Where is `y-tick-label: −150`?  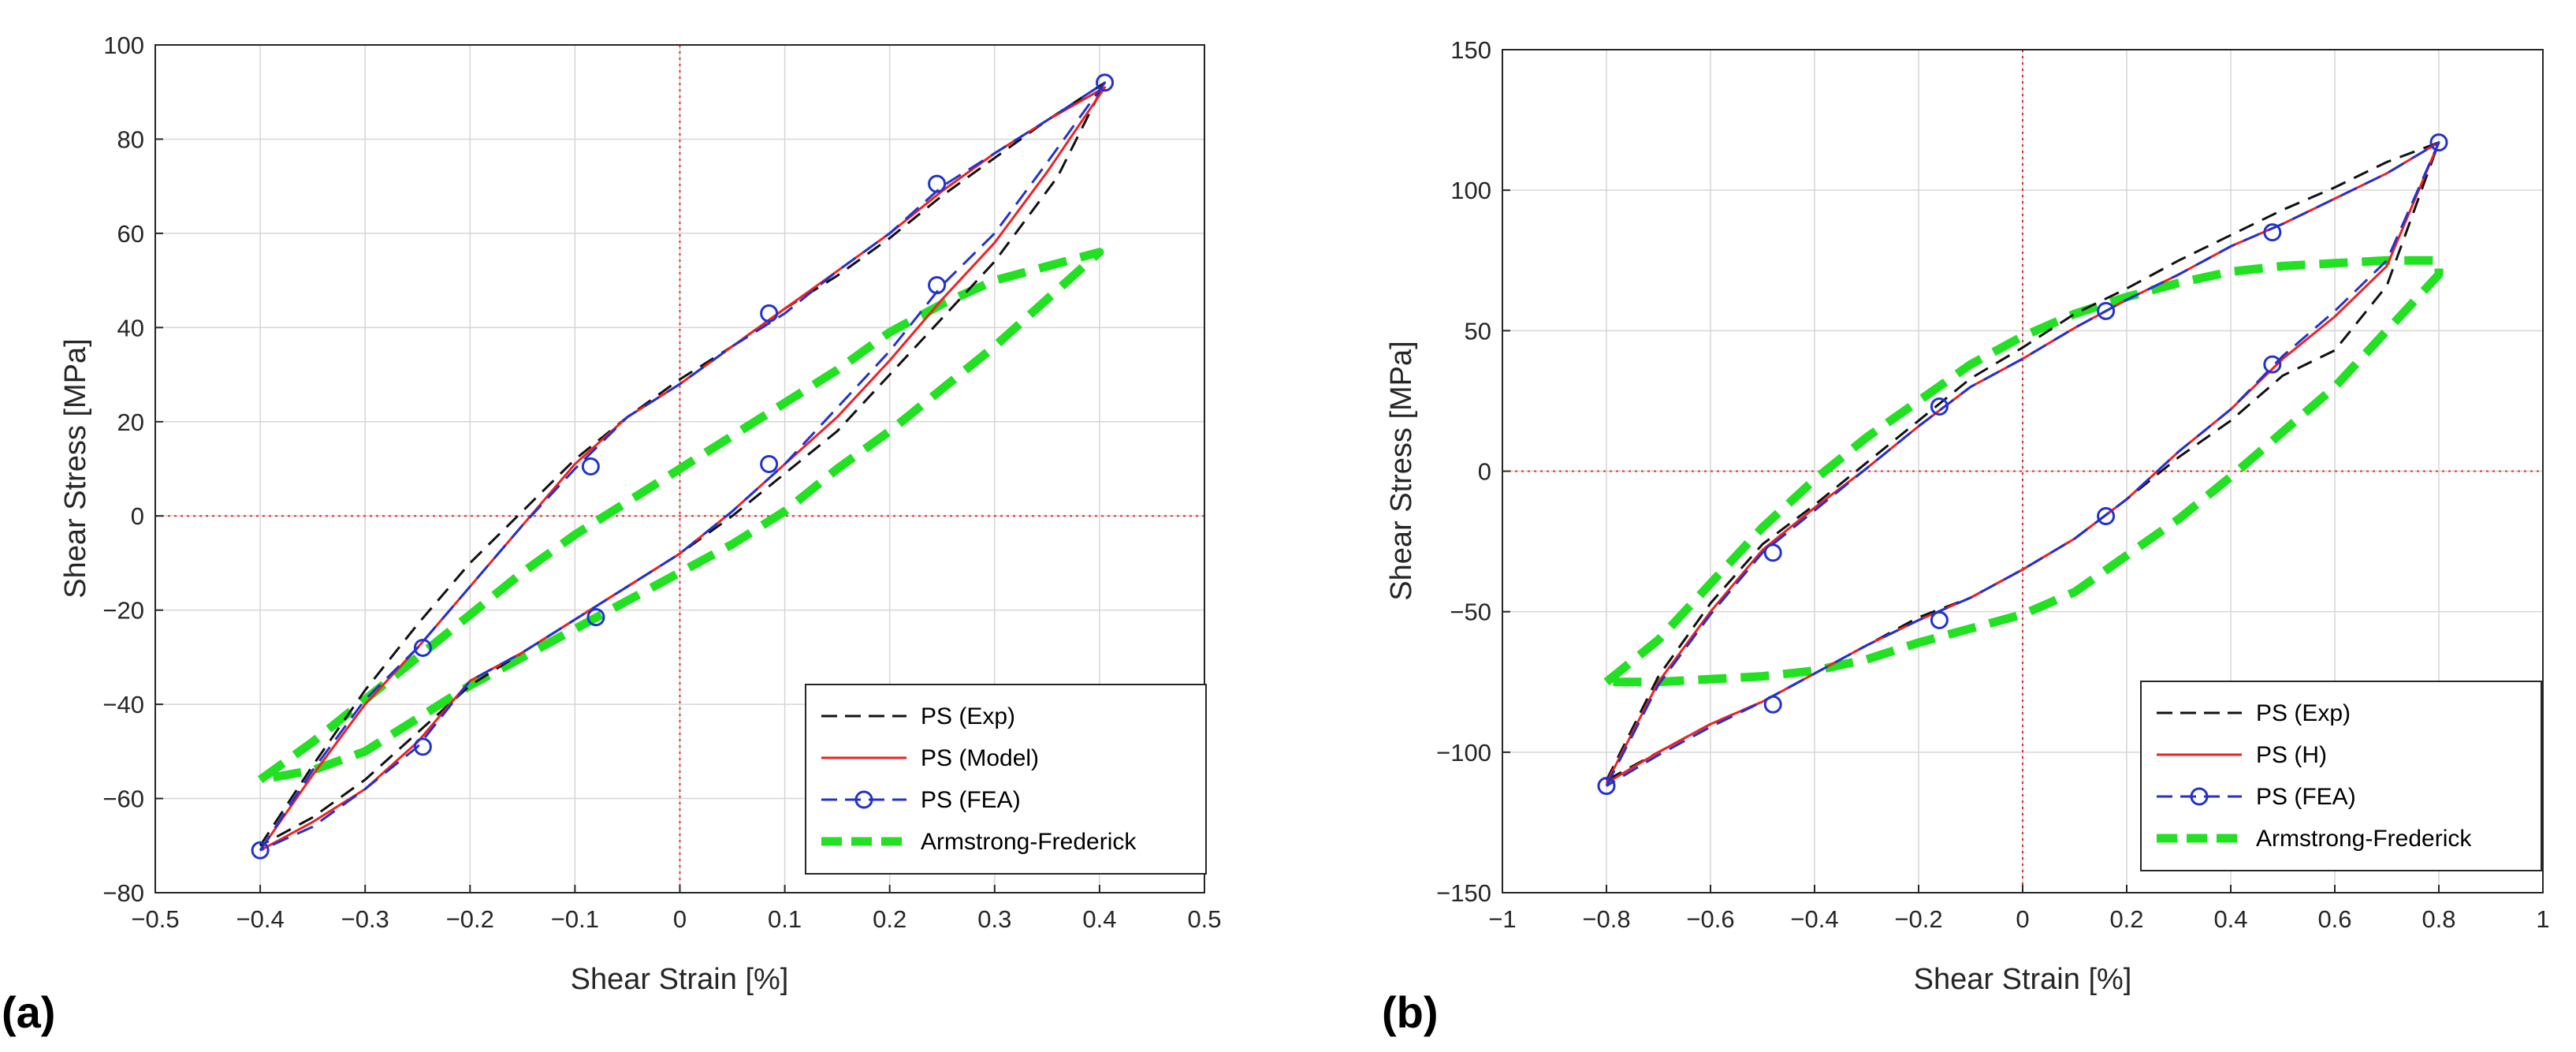 y-tick-label: −150 is located at coordinates (1463, 893).